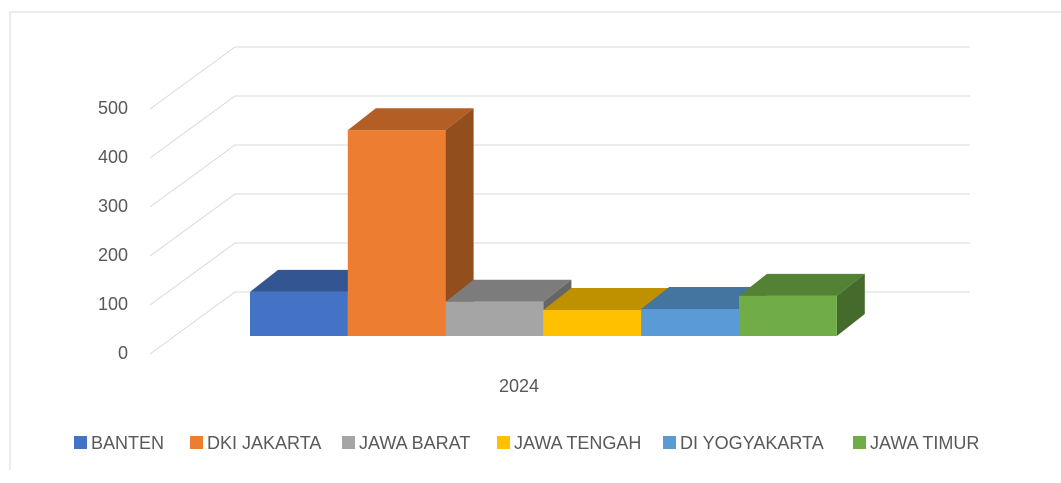  What do you see at coordinates (577, 443) in the screenshot?
I see `legend-label: JAWA TENGAH` at bounding box center [577, 443].